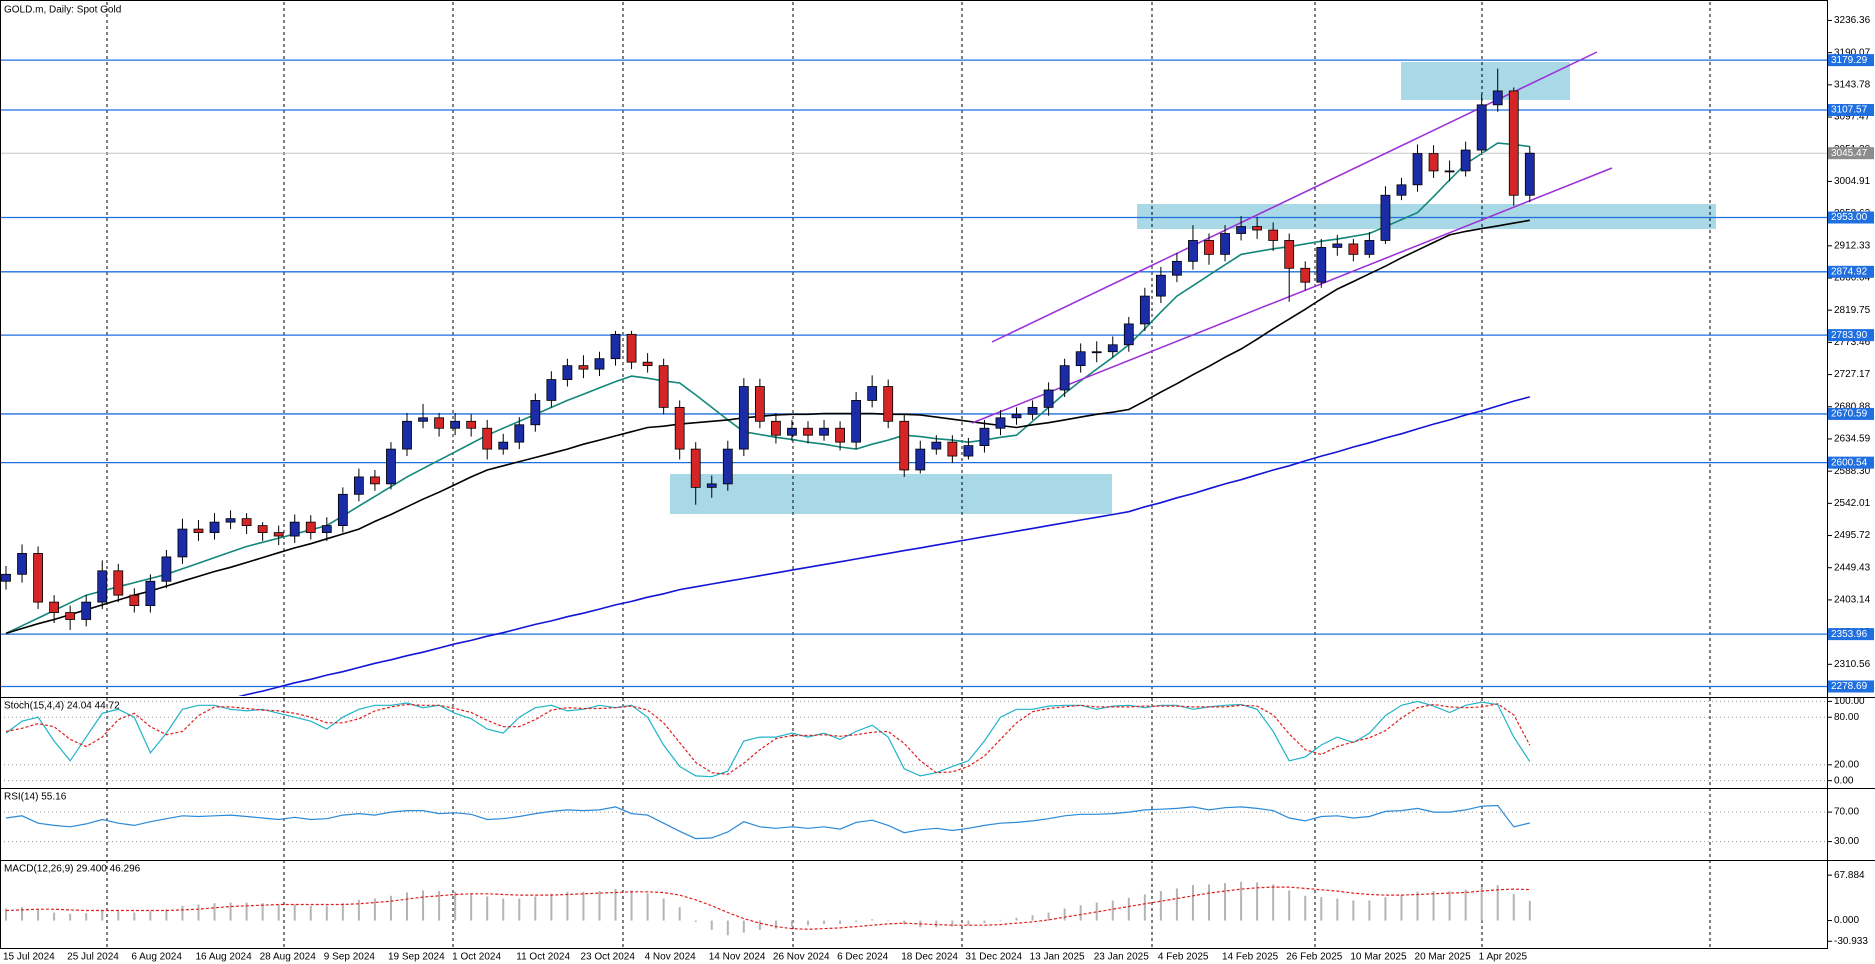 The image size is (1875, 964). Describe the element at coordinates (1852, 471) in the screenshot. I see `y-tick-label: 2588.30` at that location.